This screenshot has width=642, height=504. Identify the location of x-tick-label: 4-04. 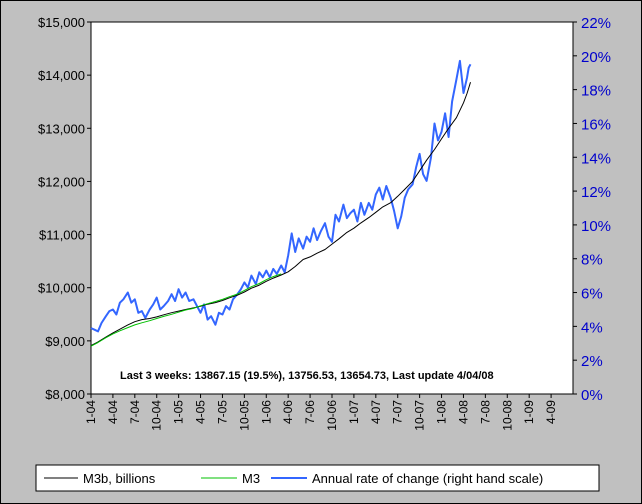
(113, 412).